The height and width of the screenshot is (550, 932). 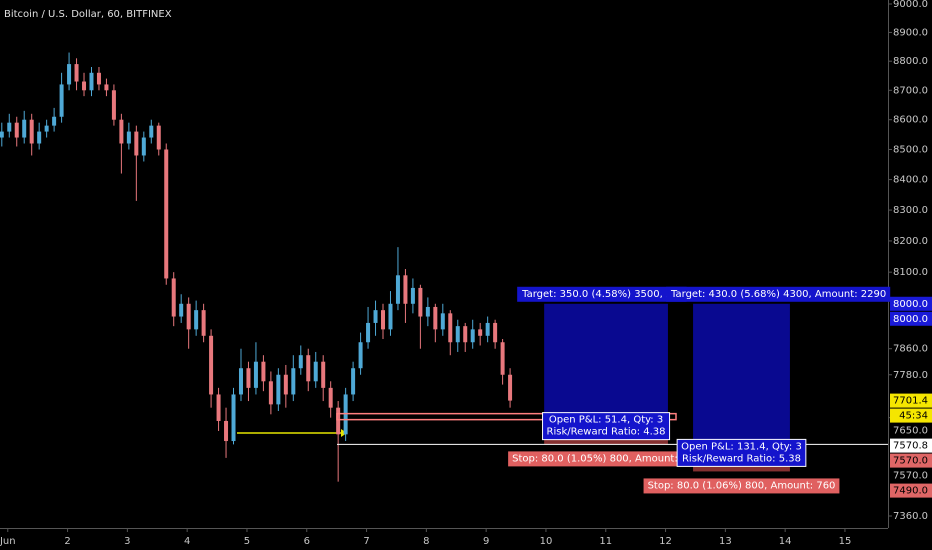 I want to click on price-label: 7490.0, so click(x=910, y=491).